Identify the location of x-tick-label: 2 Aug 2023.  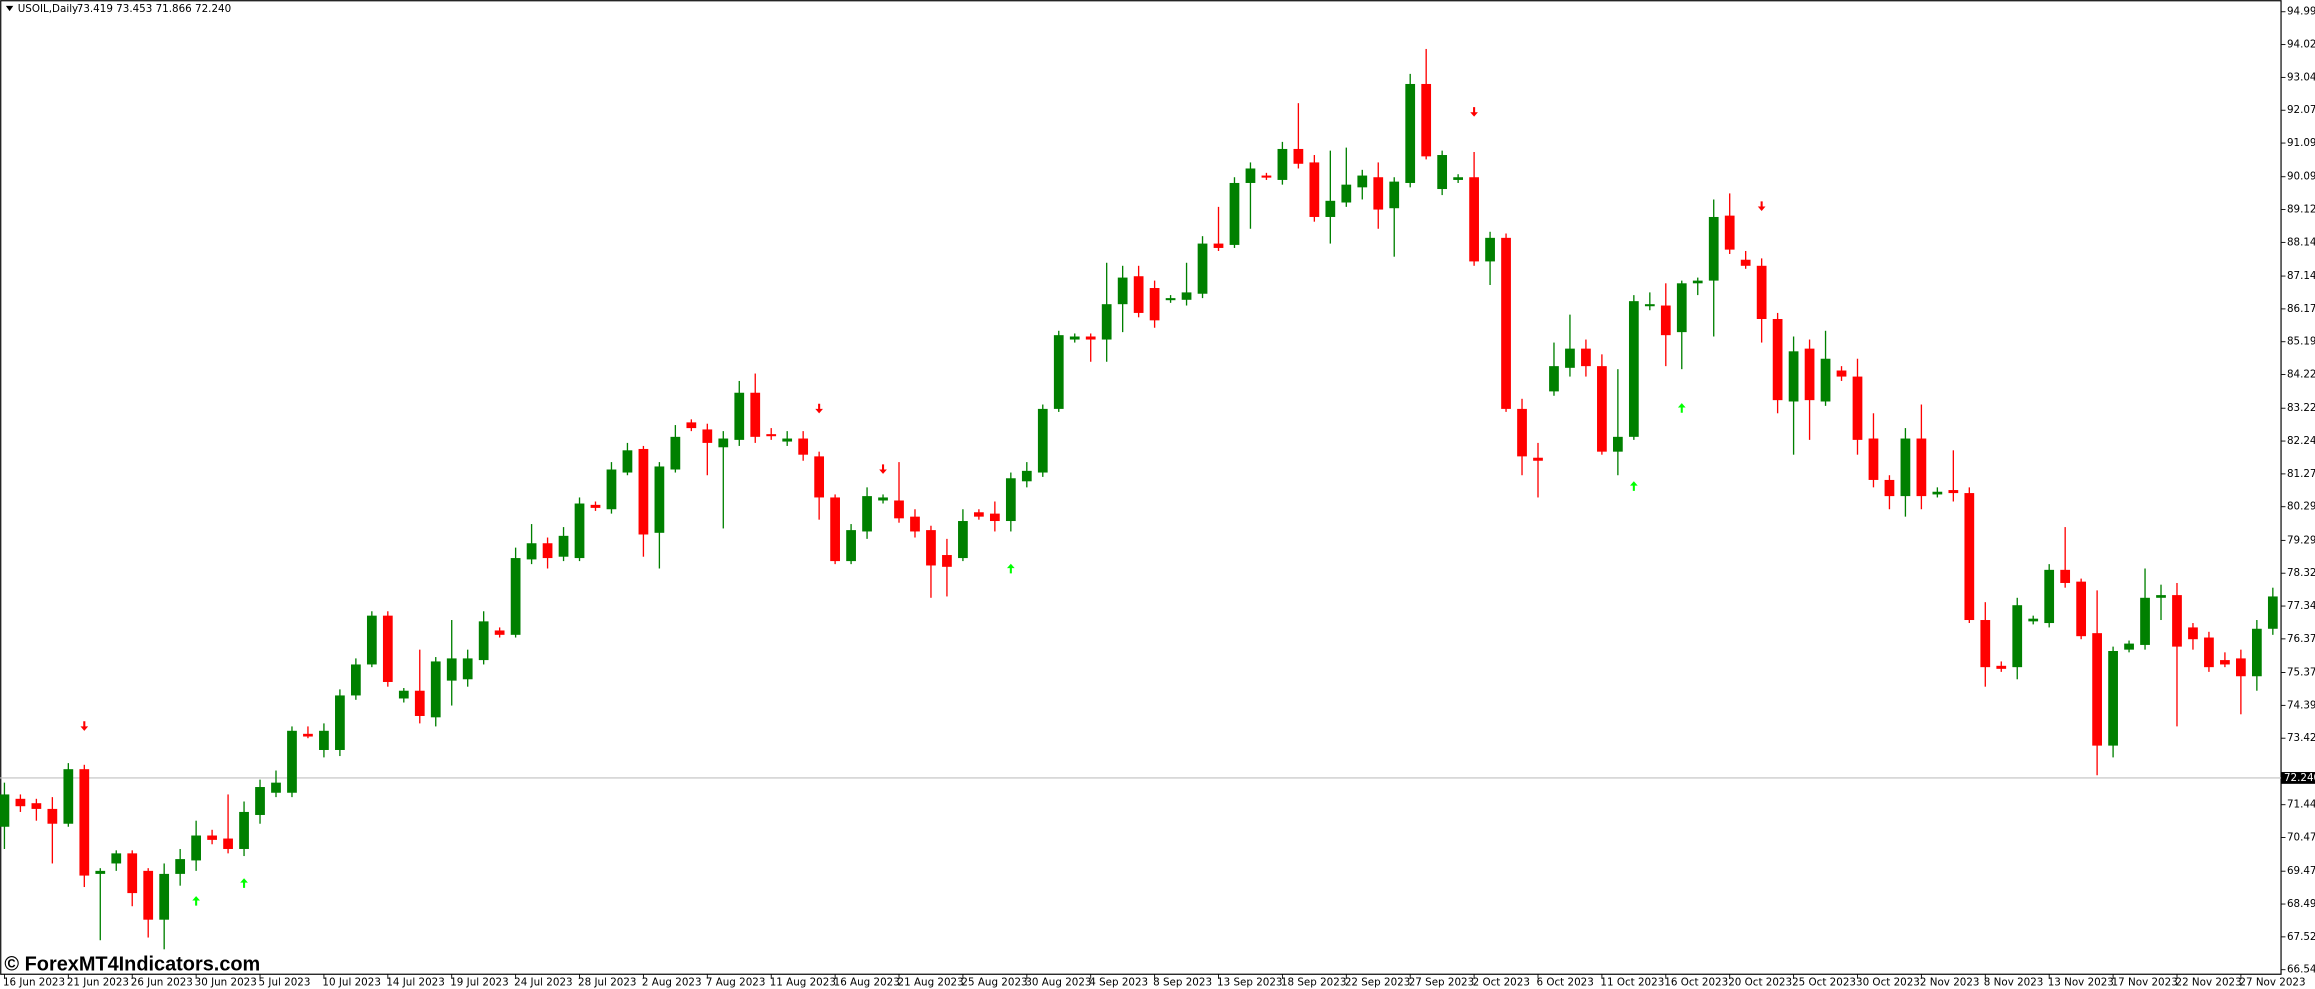
(672, 982).